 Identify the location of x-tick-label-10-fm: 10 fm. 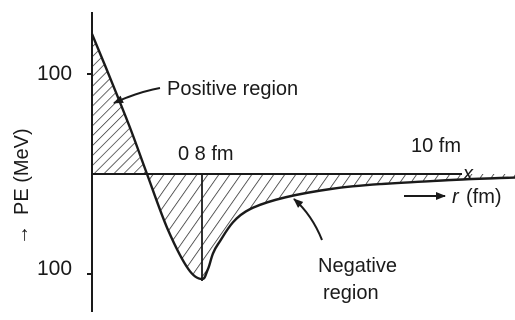
(436, 146).